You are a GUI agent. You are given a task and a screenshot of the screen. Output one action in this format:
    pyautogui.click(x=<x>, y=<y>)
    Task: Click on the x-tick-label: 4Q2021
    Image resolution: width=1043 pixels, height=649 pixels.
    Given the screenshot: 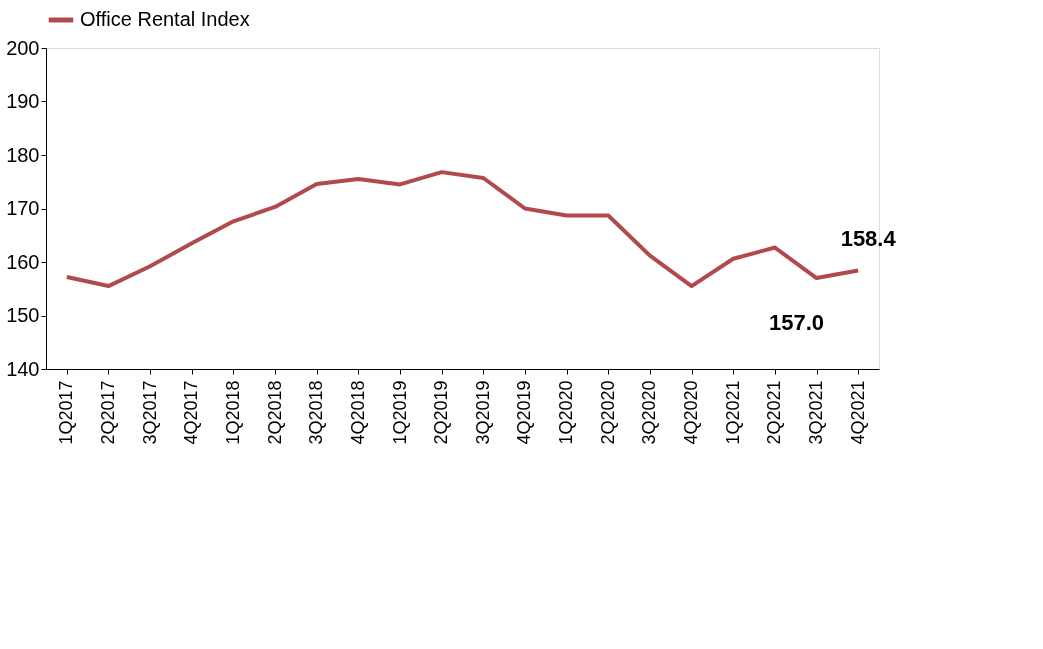 What is the action you would take?
    pyautogui.click(x=857, y=412)
    